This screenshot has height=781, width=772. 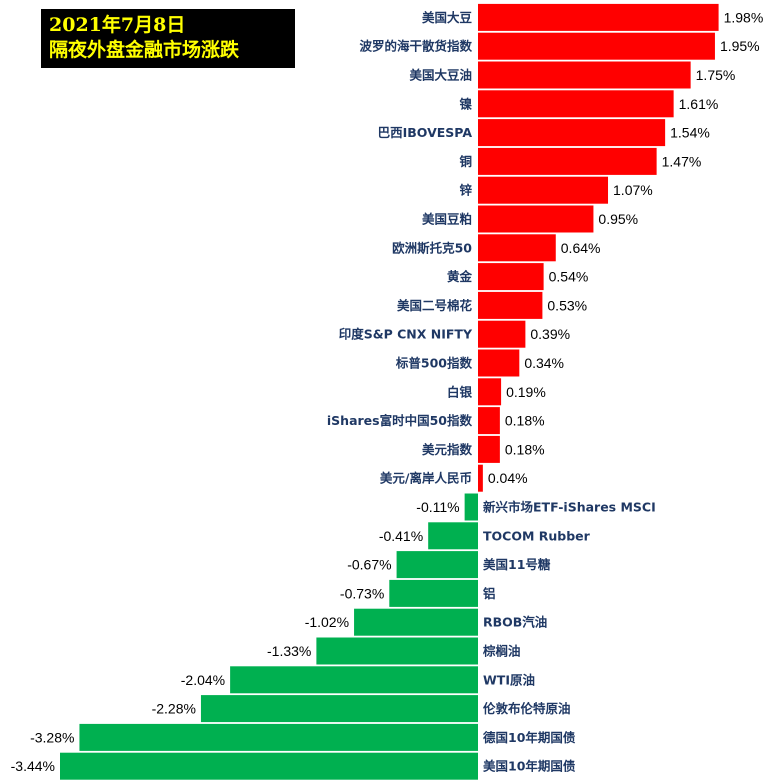 What do you see at coordinates (400, 420) in the screenshot?
I see `category-label-14: iShares富时中国50指数` at bounding box center [400, 420].